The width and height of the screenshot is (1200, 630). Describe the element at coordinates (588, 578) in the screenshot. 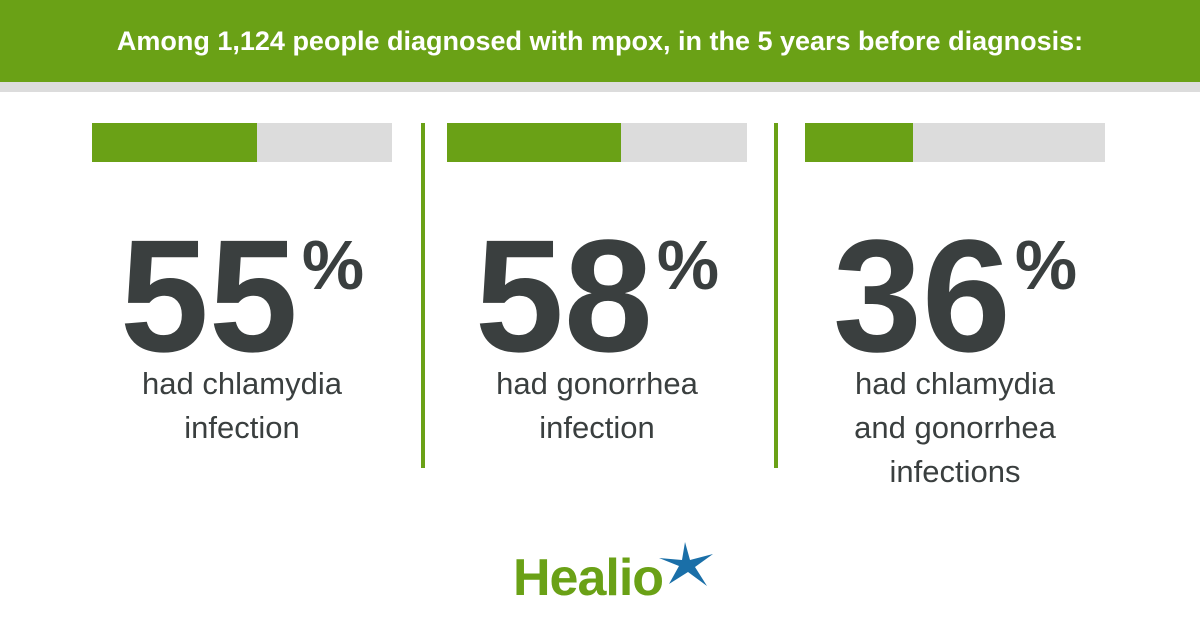

I see `brand-logo: Healio` at that location.